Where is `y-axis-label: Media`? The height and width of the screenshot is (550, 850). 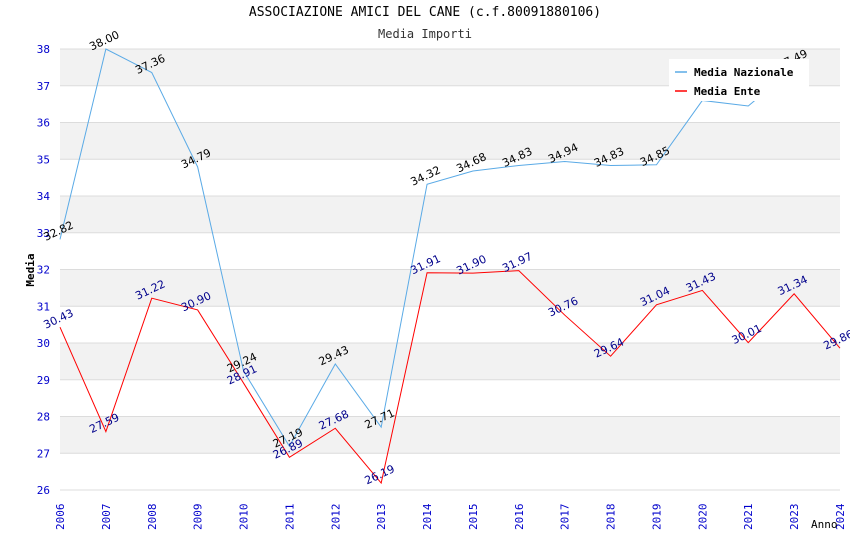
y-axis-label: Media is located at coordinates (30, 269).